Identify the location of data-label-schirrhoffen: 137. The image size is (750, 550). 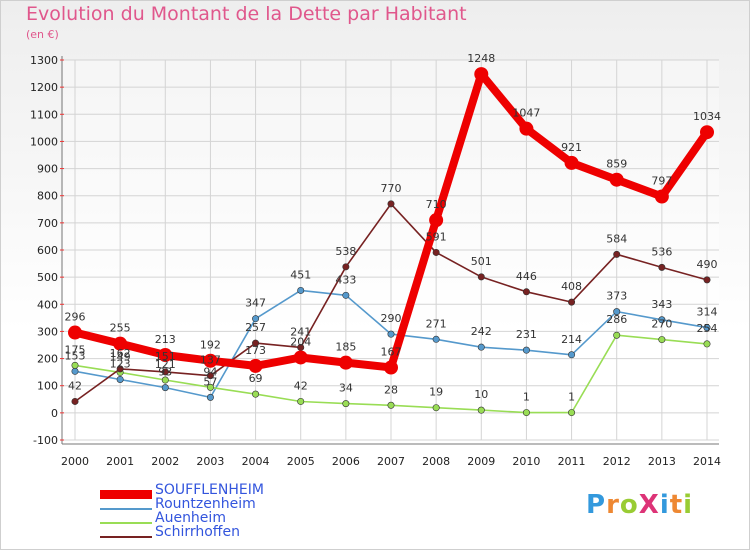
(210, 360).